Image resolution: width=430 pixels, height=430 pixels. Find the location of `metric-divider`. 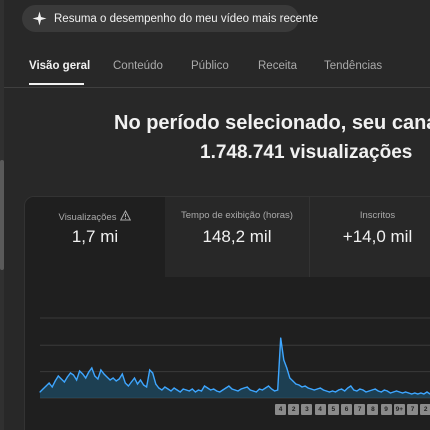

metric-divider is located at coordinates (309, 237).